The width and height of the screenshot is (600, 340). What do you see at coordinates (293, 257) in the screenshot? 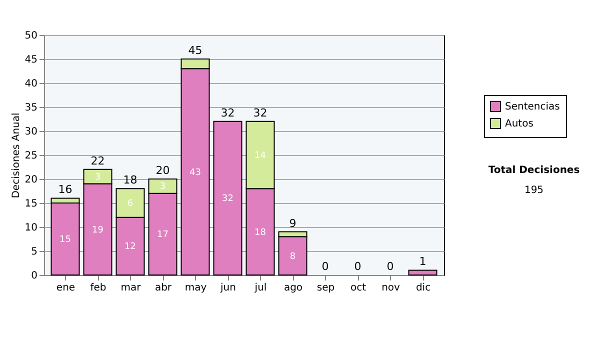
I see `data-label: 8` at bounding box center [293, 257].